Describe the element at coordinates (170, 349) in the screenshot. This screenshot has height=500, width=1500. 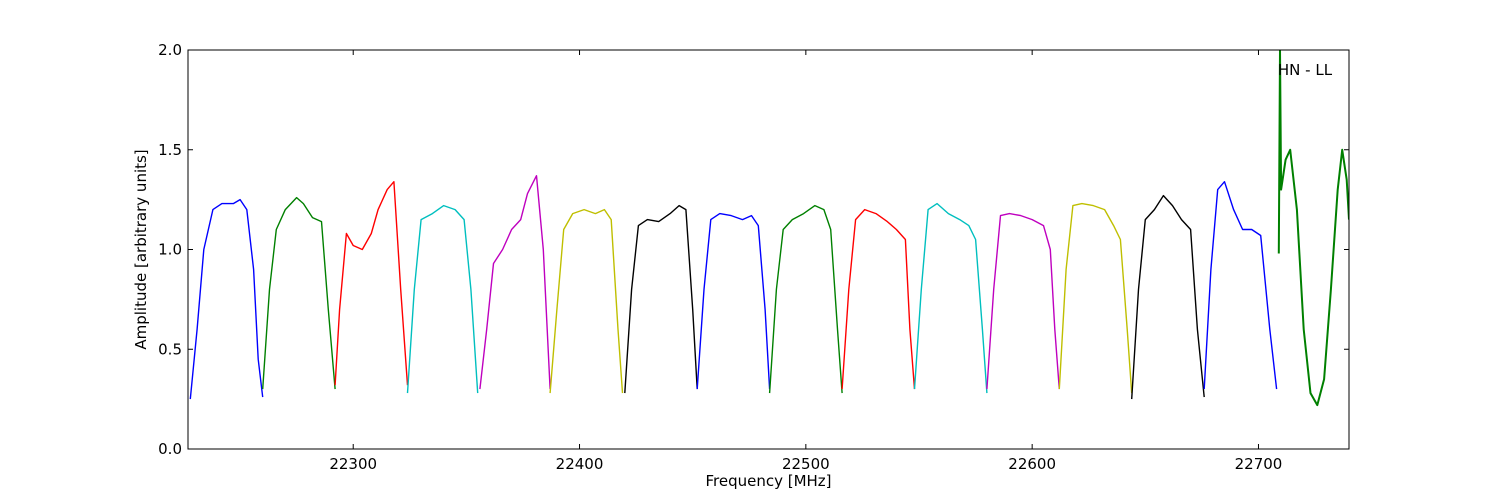
I see `y-tick-label: 0.5` at that location.